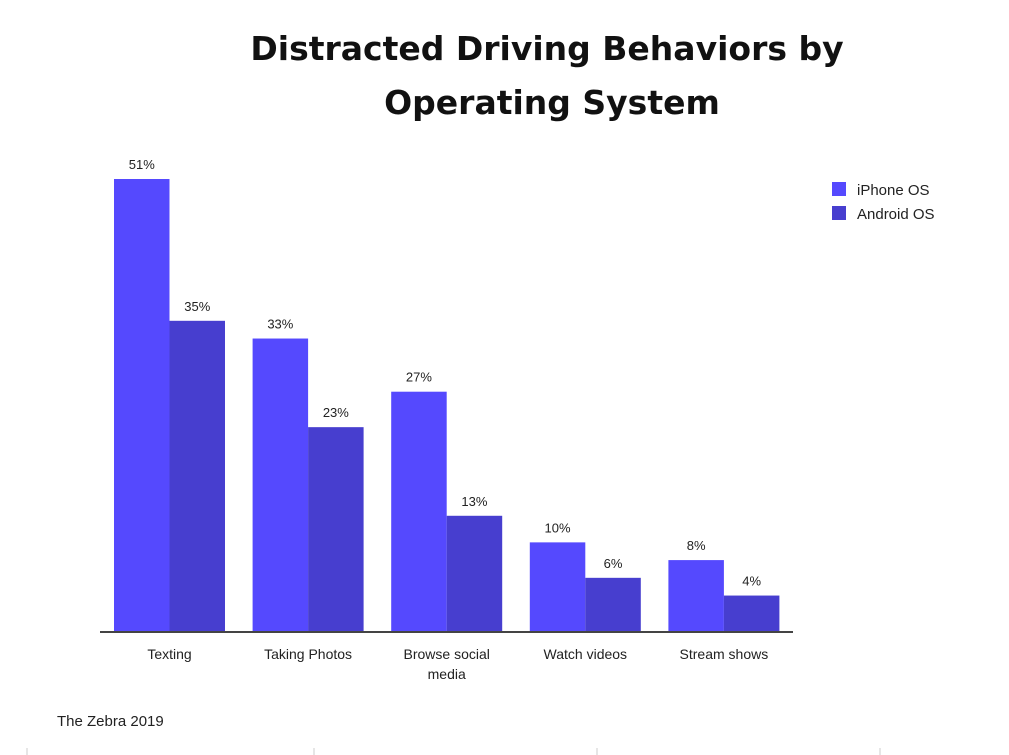  What do you see at coordinates (110, 721) in the screenshot?
I see `source-note: The Zebra 2019` at bounding box center [110, 721].